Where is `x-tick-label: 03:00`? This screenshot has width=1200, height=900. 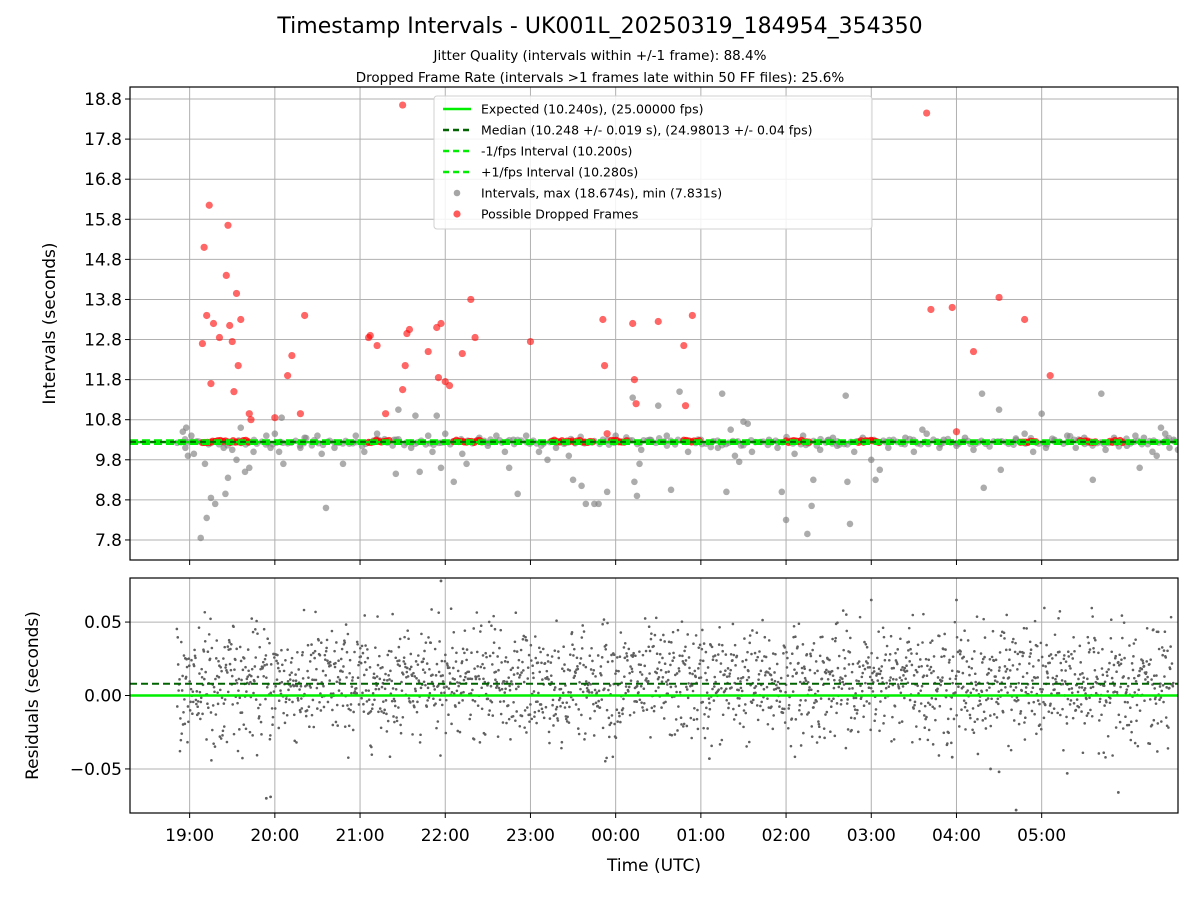 x-tick-label: 03:00 is located at coordinates (871, 836).